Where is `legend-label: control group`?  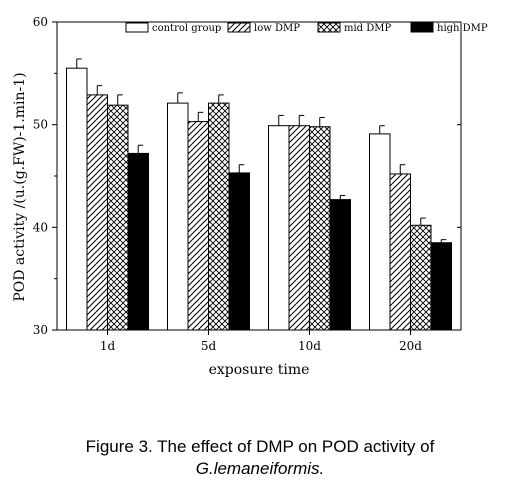
legend-label: control group is located at coordinates (186, 28).